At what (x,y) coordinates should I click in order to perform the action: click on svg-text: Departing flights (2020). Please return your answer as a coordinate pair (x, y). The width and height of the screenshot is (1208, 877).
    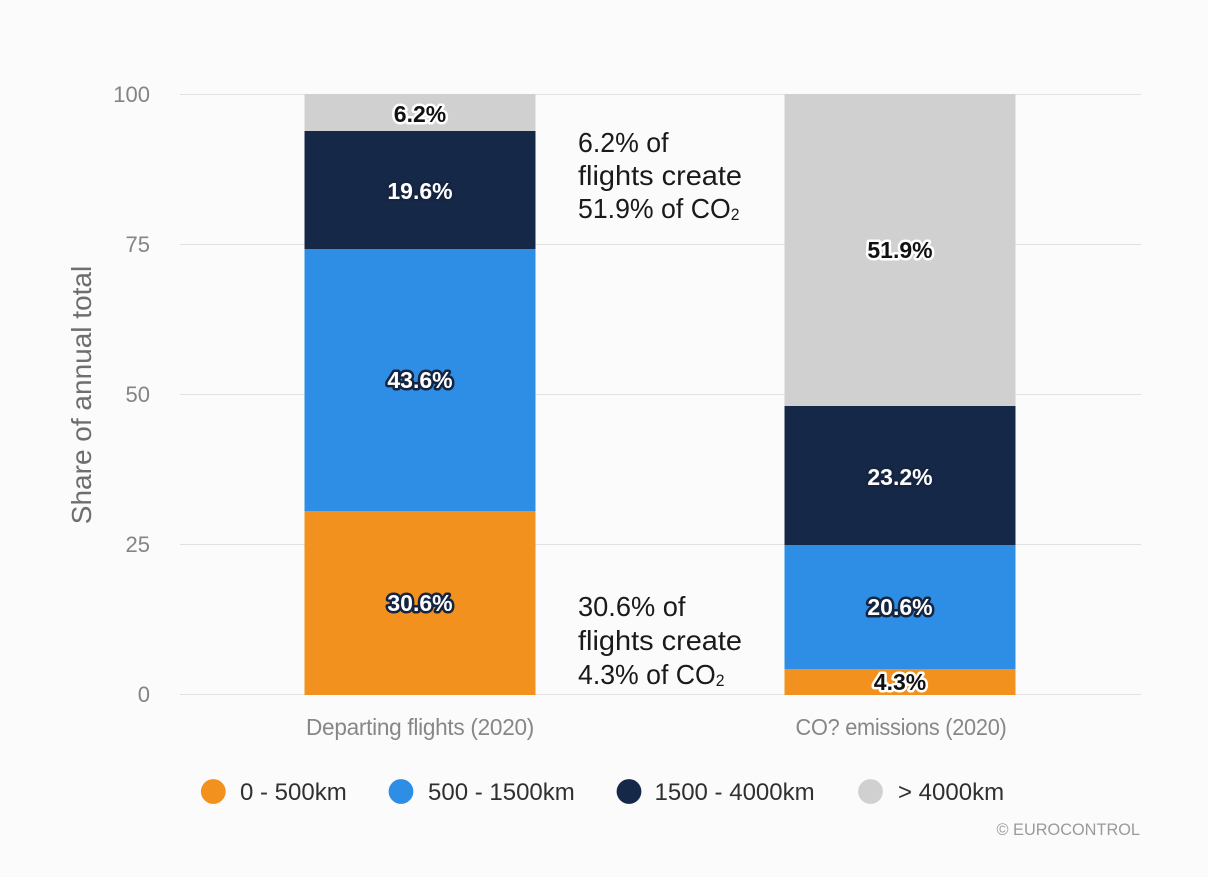
    Looking at the image, I should click on (420, 727).